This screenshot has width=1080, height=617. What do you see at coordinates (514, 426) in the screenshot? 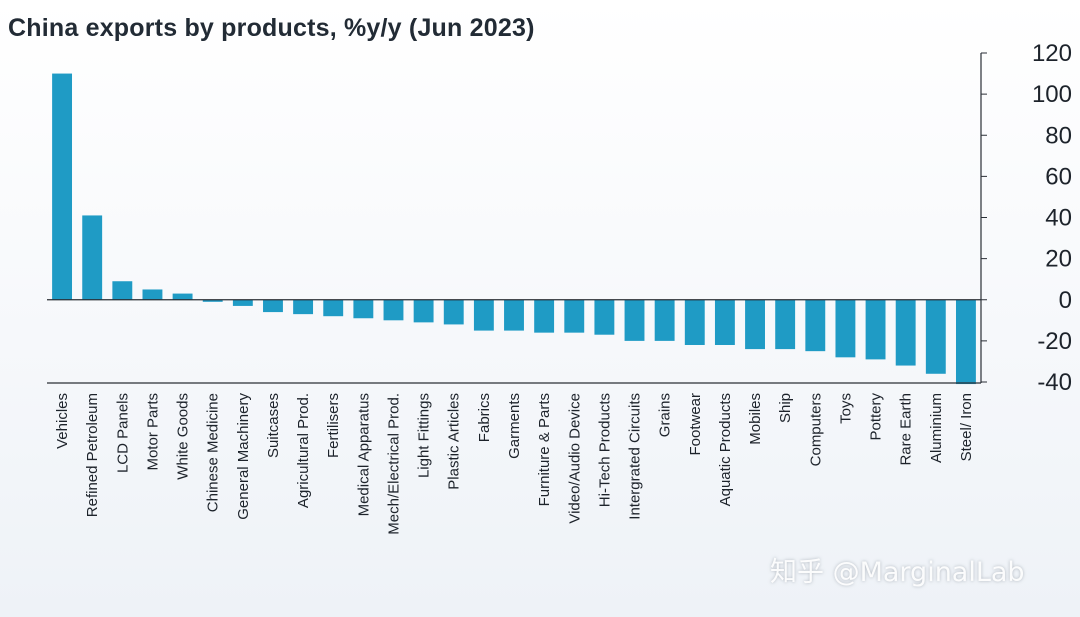
I see `x-tick-label: Garments` at bounding box center [514, 426].